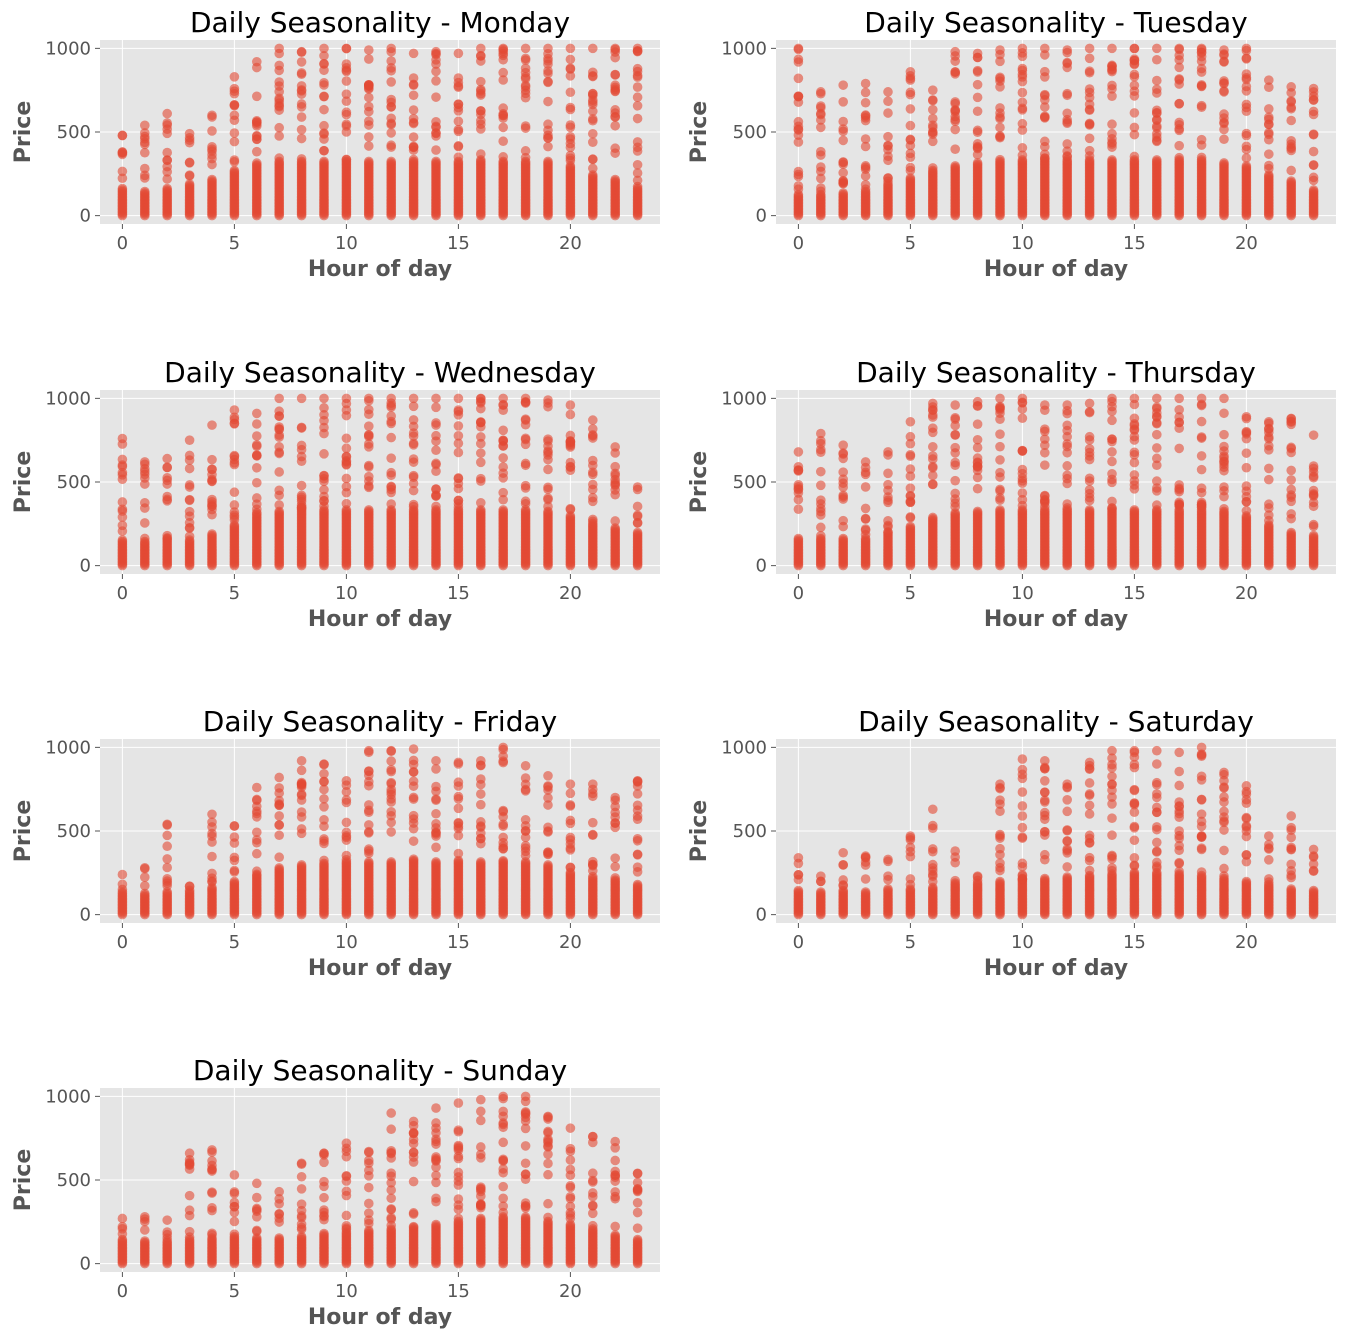  What do you see at coordinates (1056, 132) in the screenshot?
I see `scatter-points` at bounding box center [1056, 132].